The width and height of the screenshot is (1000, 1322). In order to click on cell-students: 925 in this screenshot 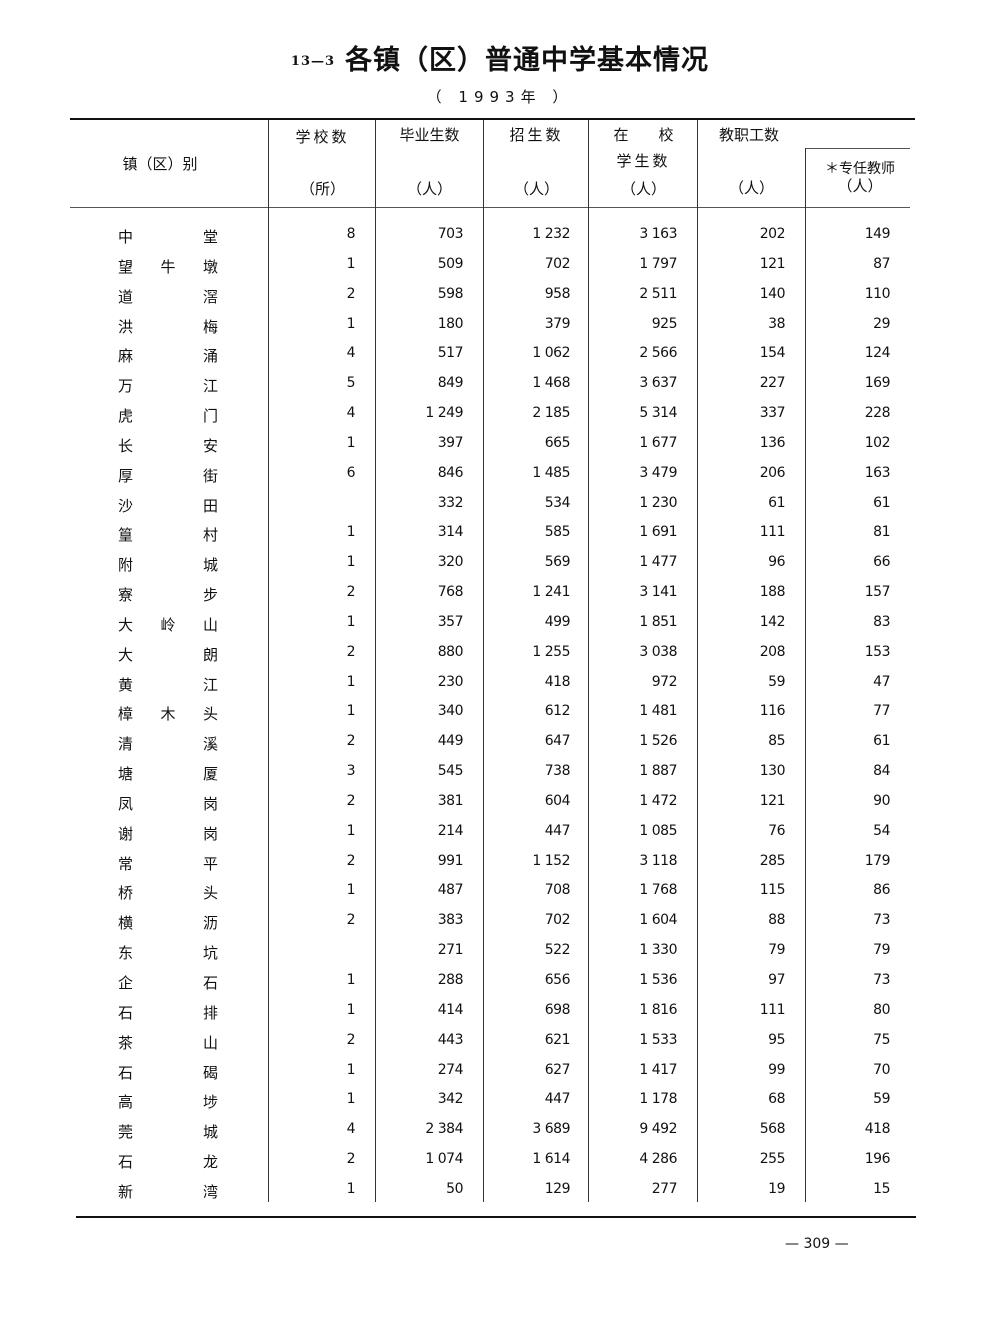, I will do `click(664, 323)`.